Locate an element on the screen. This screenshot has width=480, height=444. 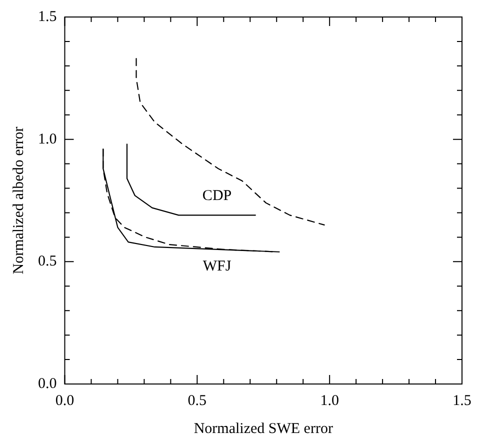
y-tick-label: 0.5 is located at coordinates (47, 262).